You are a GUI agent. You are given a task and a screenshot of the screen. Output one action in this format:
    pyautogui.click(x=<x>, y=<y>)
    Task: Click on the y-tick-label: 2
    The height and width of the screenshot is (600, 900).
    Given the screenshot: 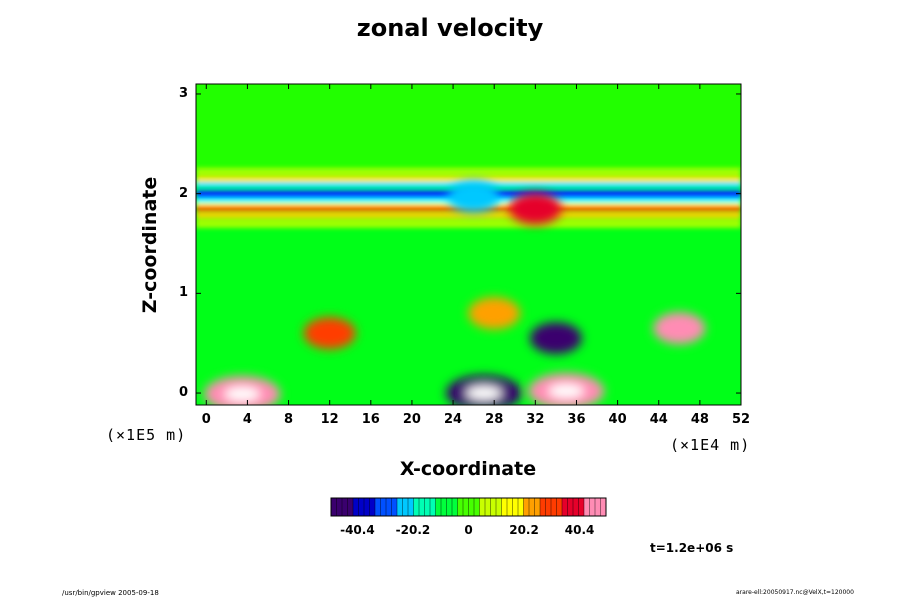 What is the action you would take?
    pyautogui.click(x=183, y=193)
    